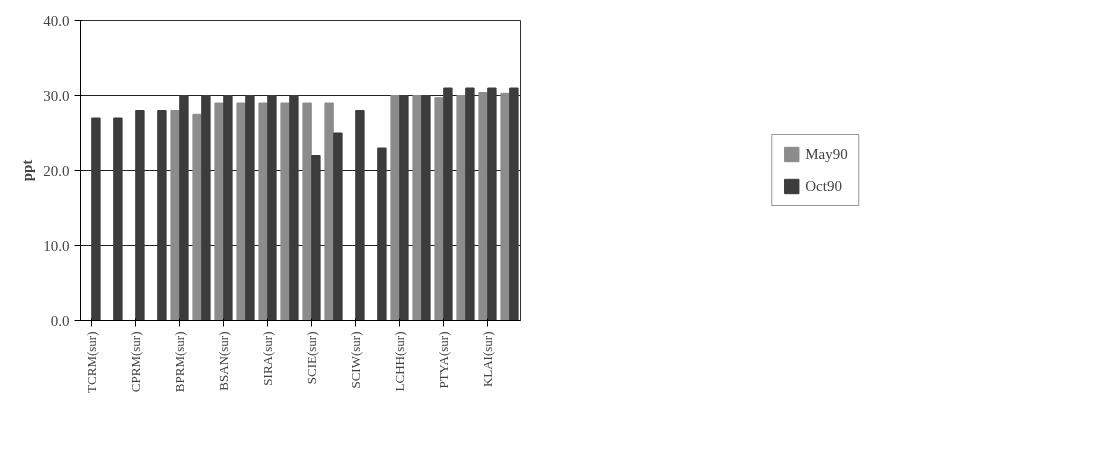 The width and height of the screenshot is (1119, 454). I want to click on x-tick-label: KLAI(sur), so click(487, 359).